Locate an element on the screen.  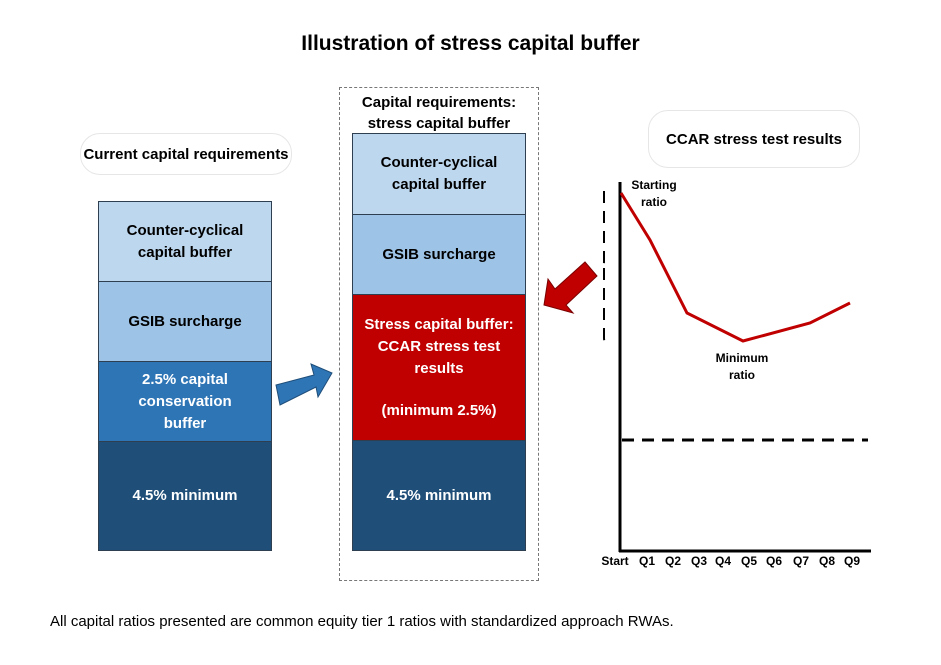
x-tick-label: Q8 is located at coordinates (827, 561).